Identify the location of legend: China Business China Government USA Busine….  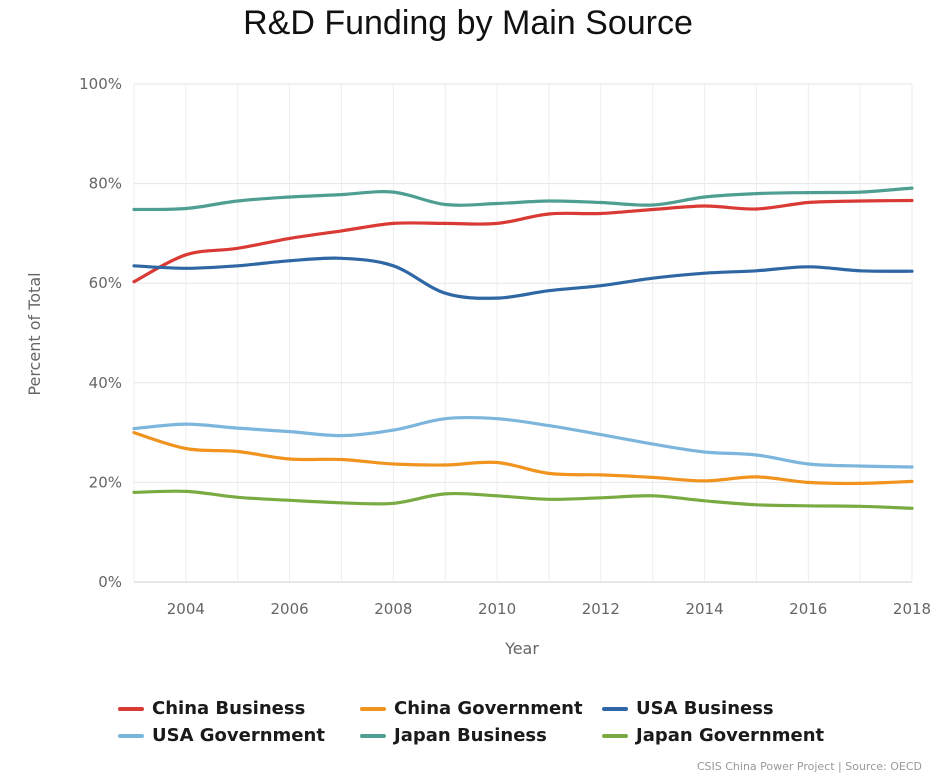
(518, 722).